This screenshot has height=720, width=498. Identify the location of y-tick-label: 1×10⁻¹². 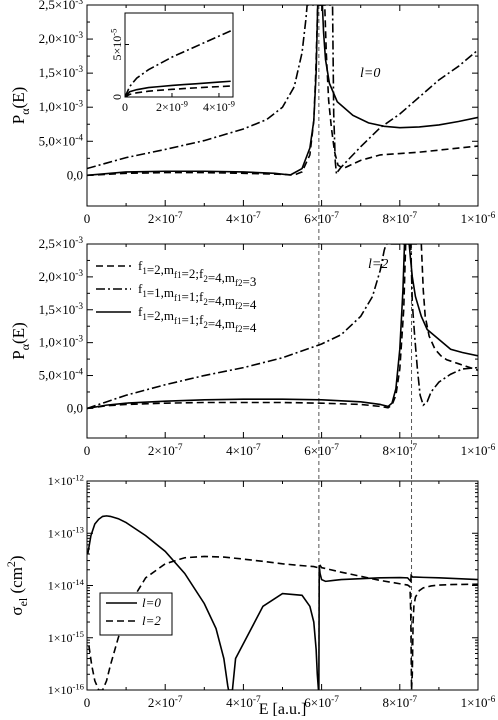
(66, 480).